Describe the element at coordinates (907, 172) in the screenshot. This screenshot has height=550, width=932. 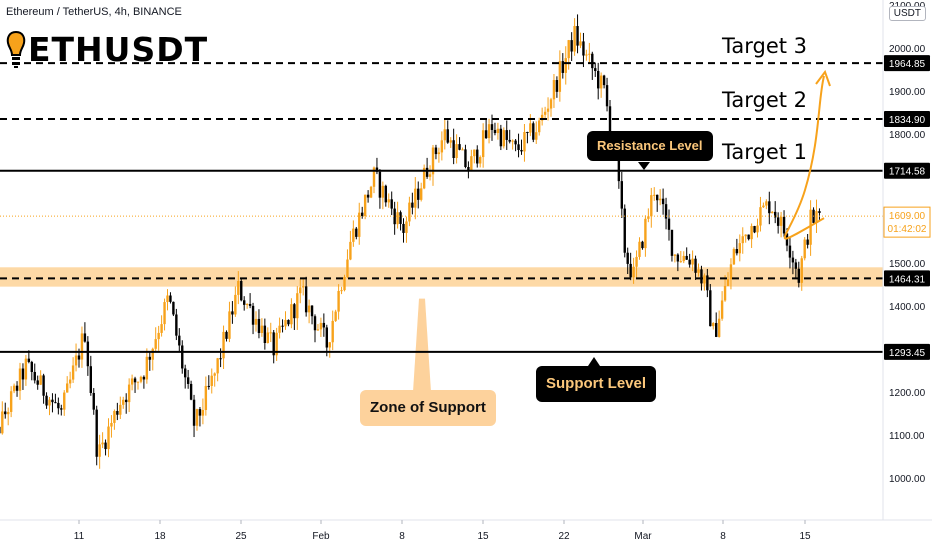
I see `level-price-tag-label: 1714.58` at that location.